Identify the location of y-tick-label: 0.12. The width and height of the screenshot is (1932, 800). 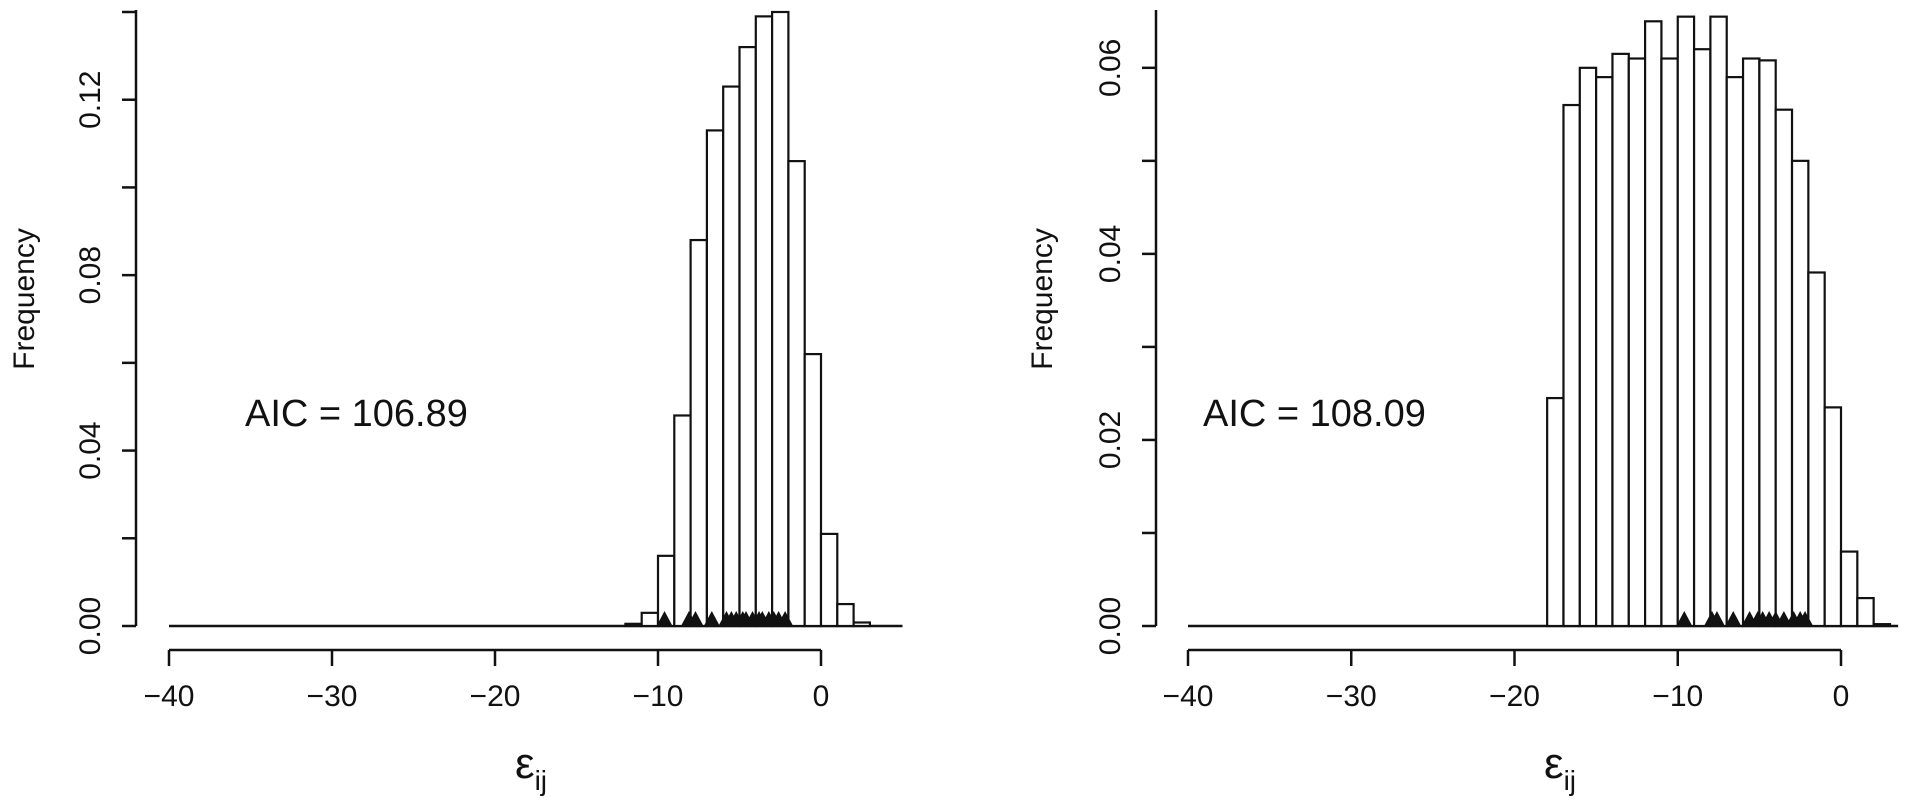
(90, 100).